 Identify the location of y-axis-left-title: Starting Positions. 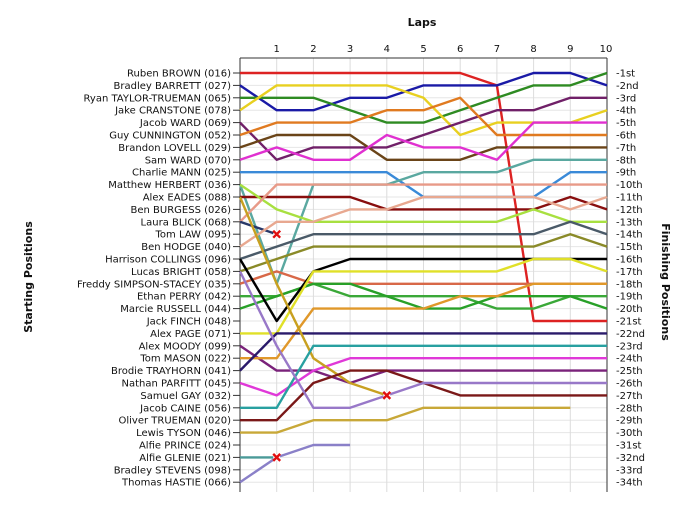
(28, 277).